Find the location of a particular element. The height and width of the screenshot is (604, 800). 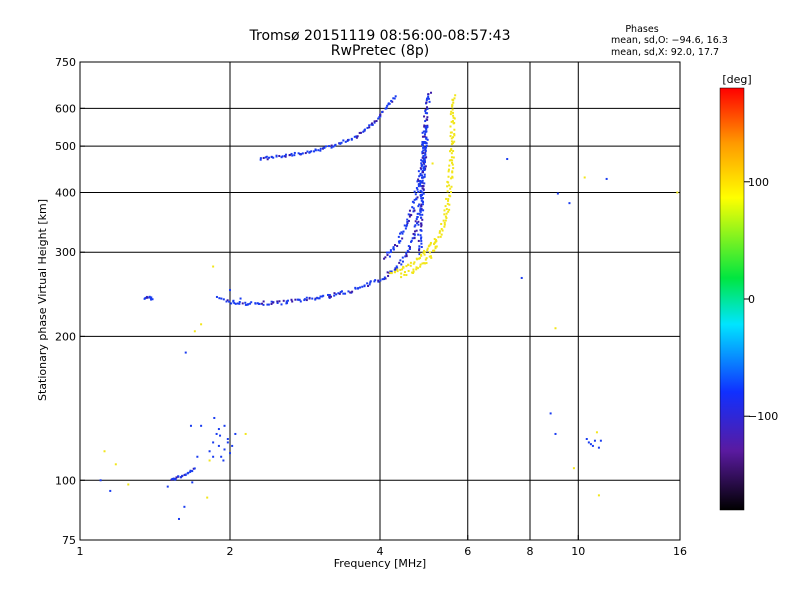

y-tick-label: 750 is located at coordinates (65, 62).